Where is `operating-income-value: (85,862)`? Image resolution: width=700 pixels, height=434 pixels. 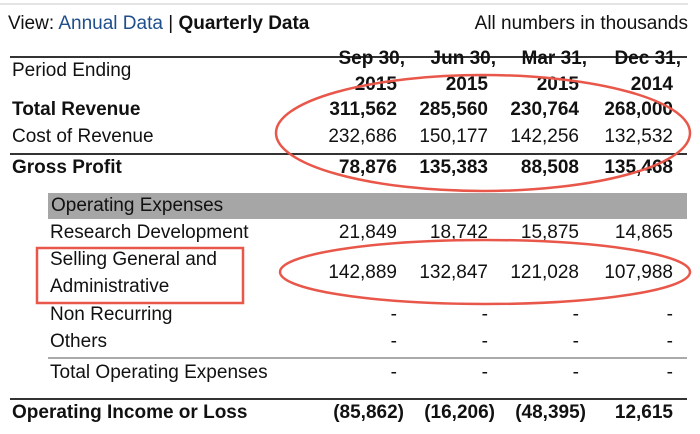
operating-income-value: (85,862) is located at coordinates (368, 412).